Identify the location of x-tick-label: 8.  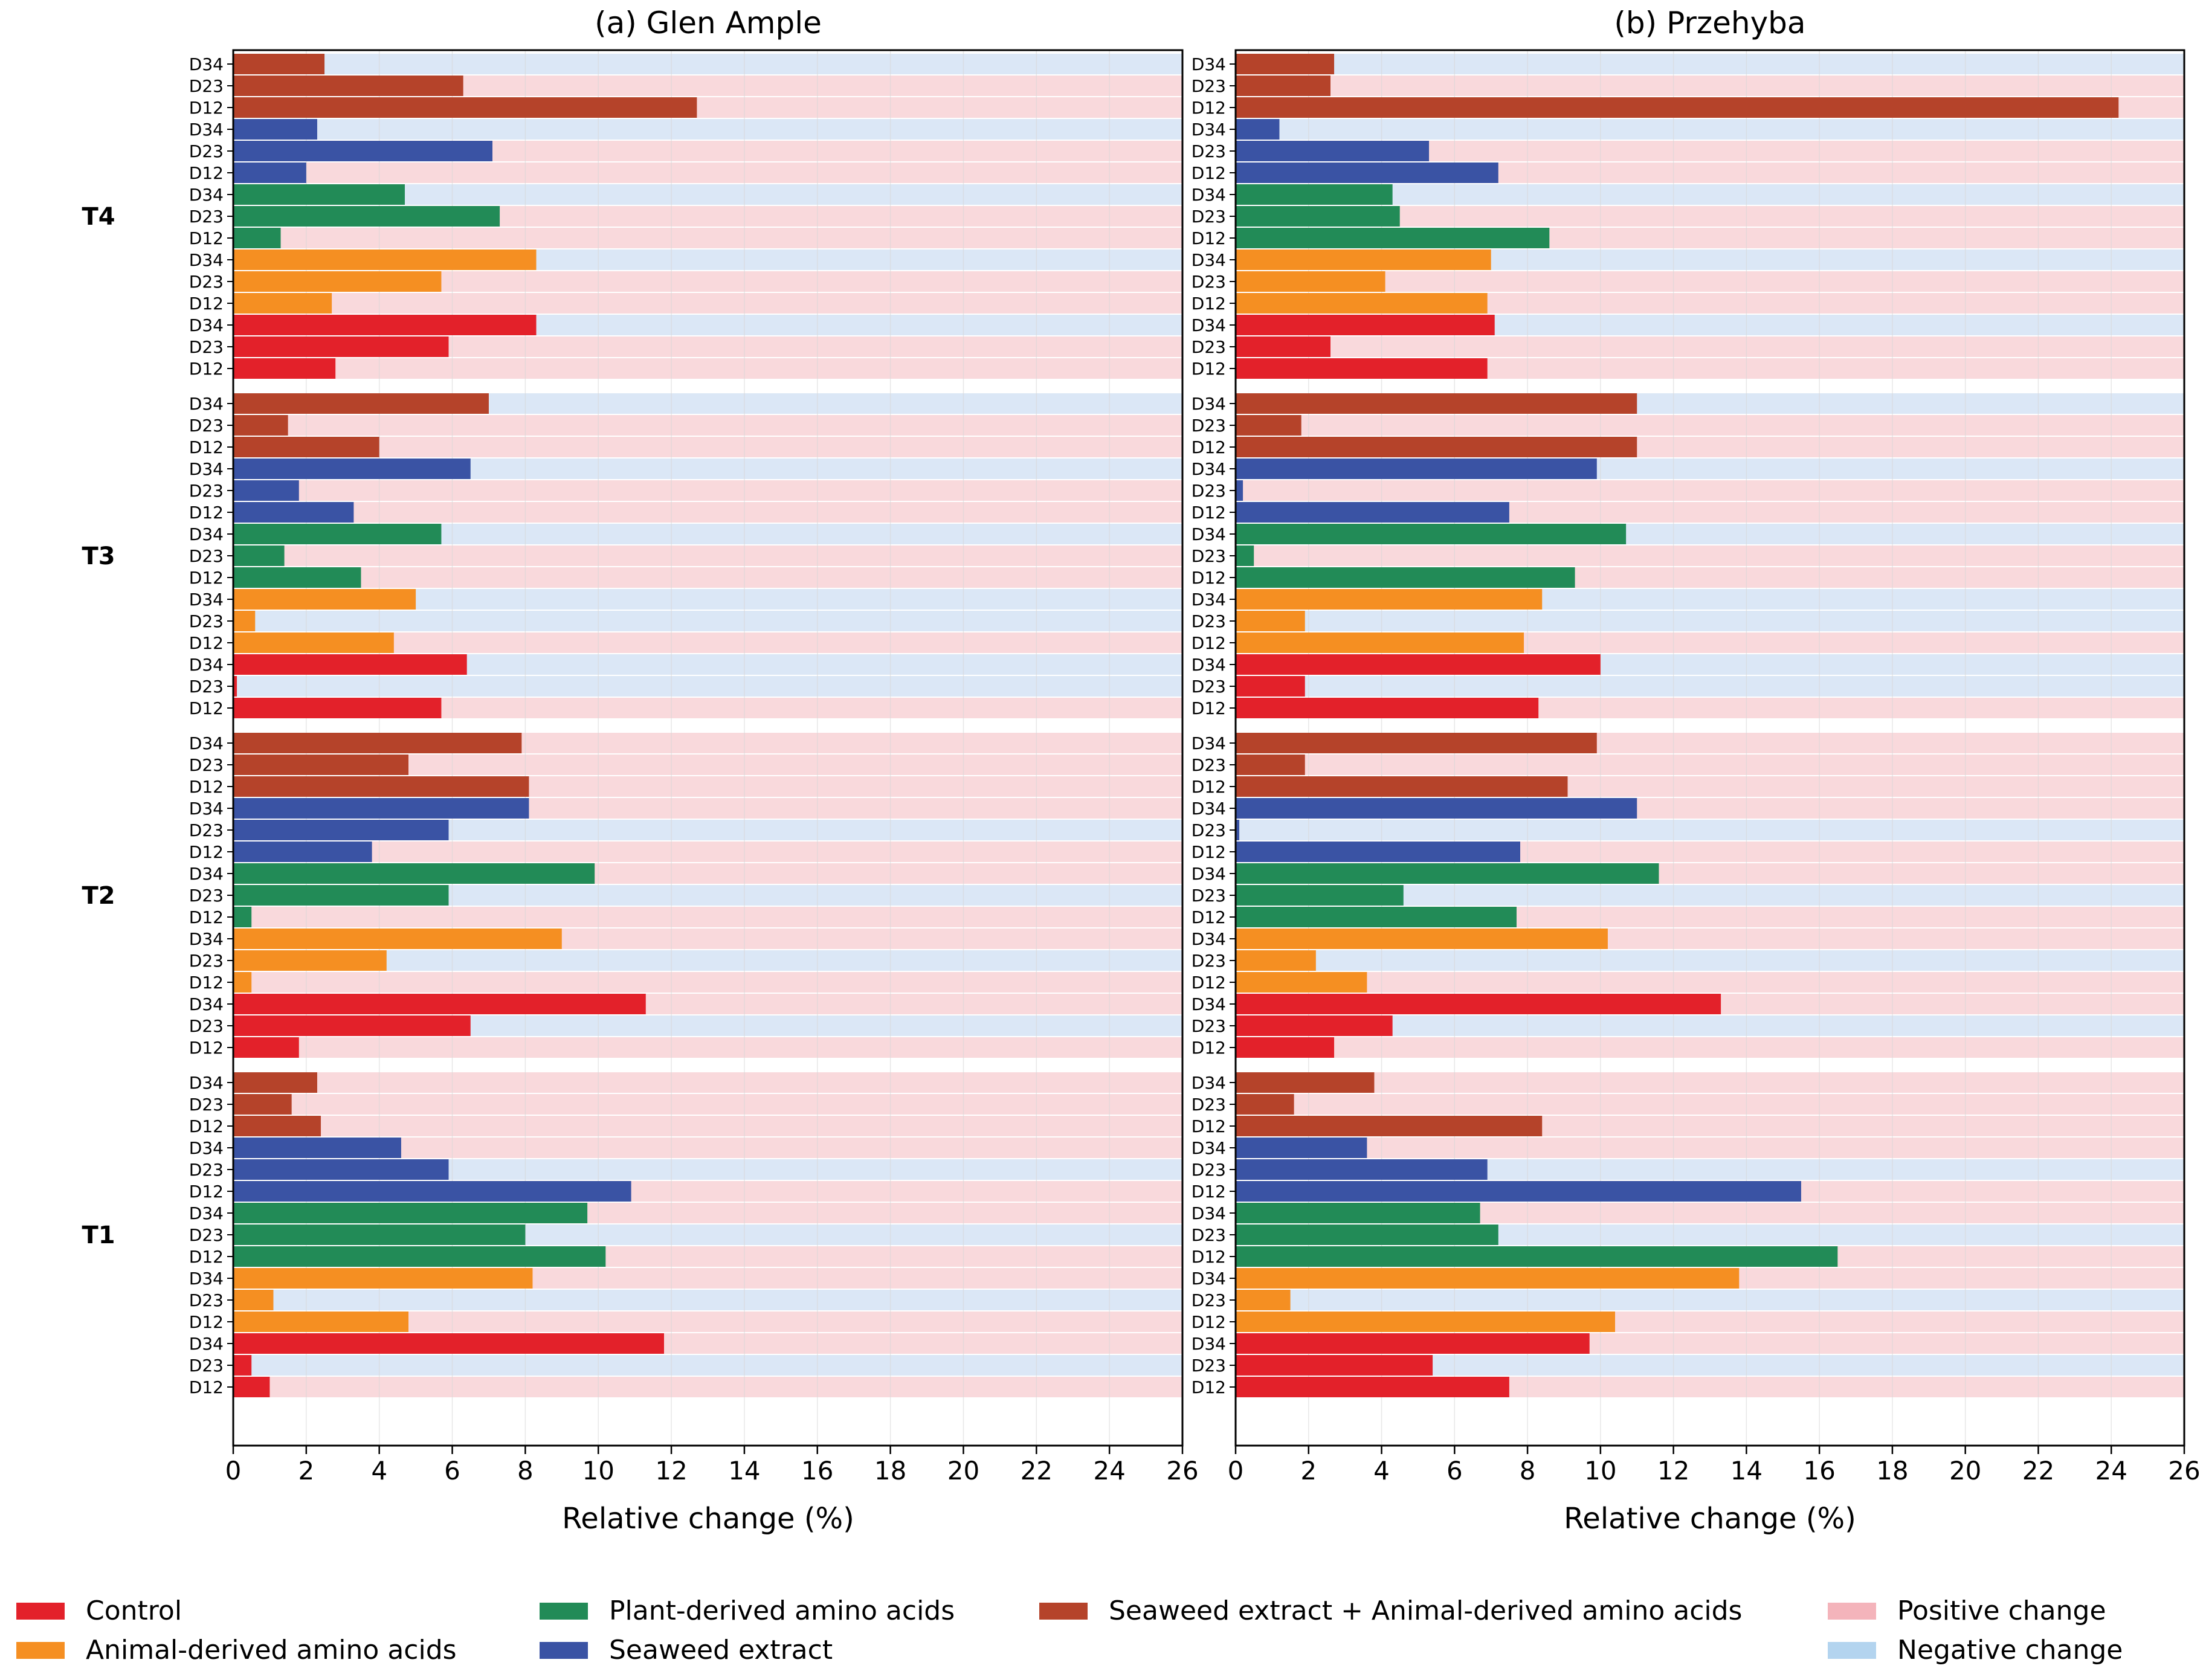
(1528, 1470).